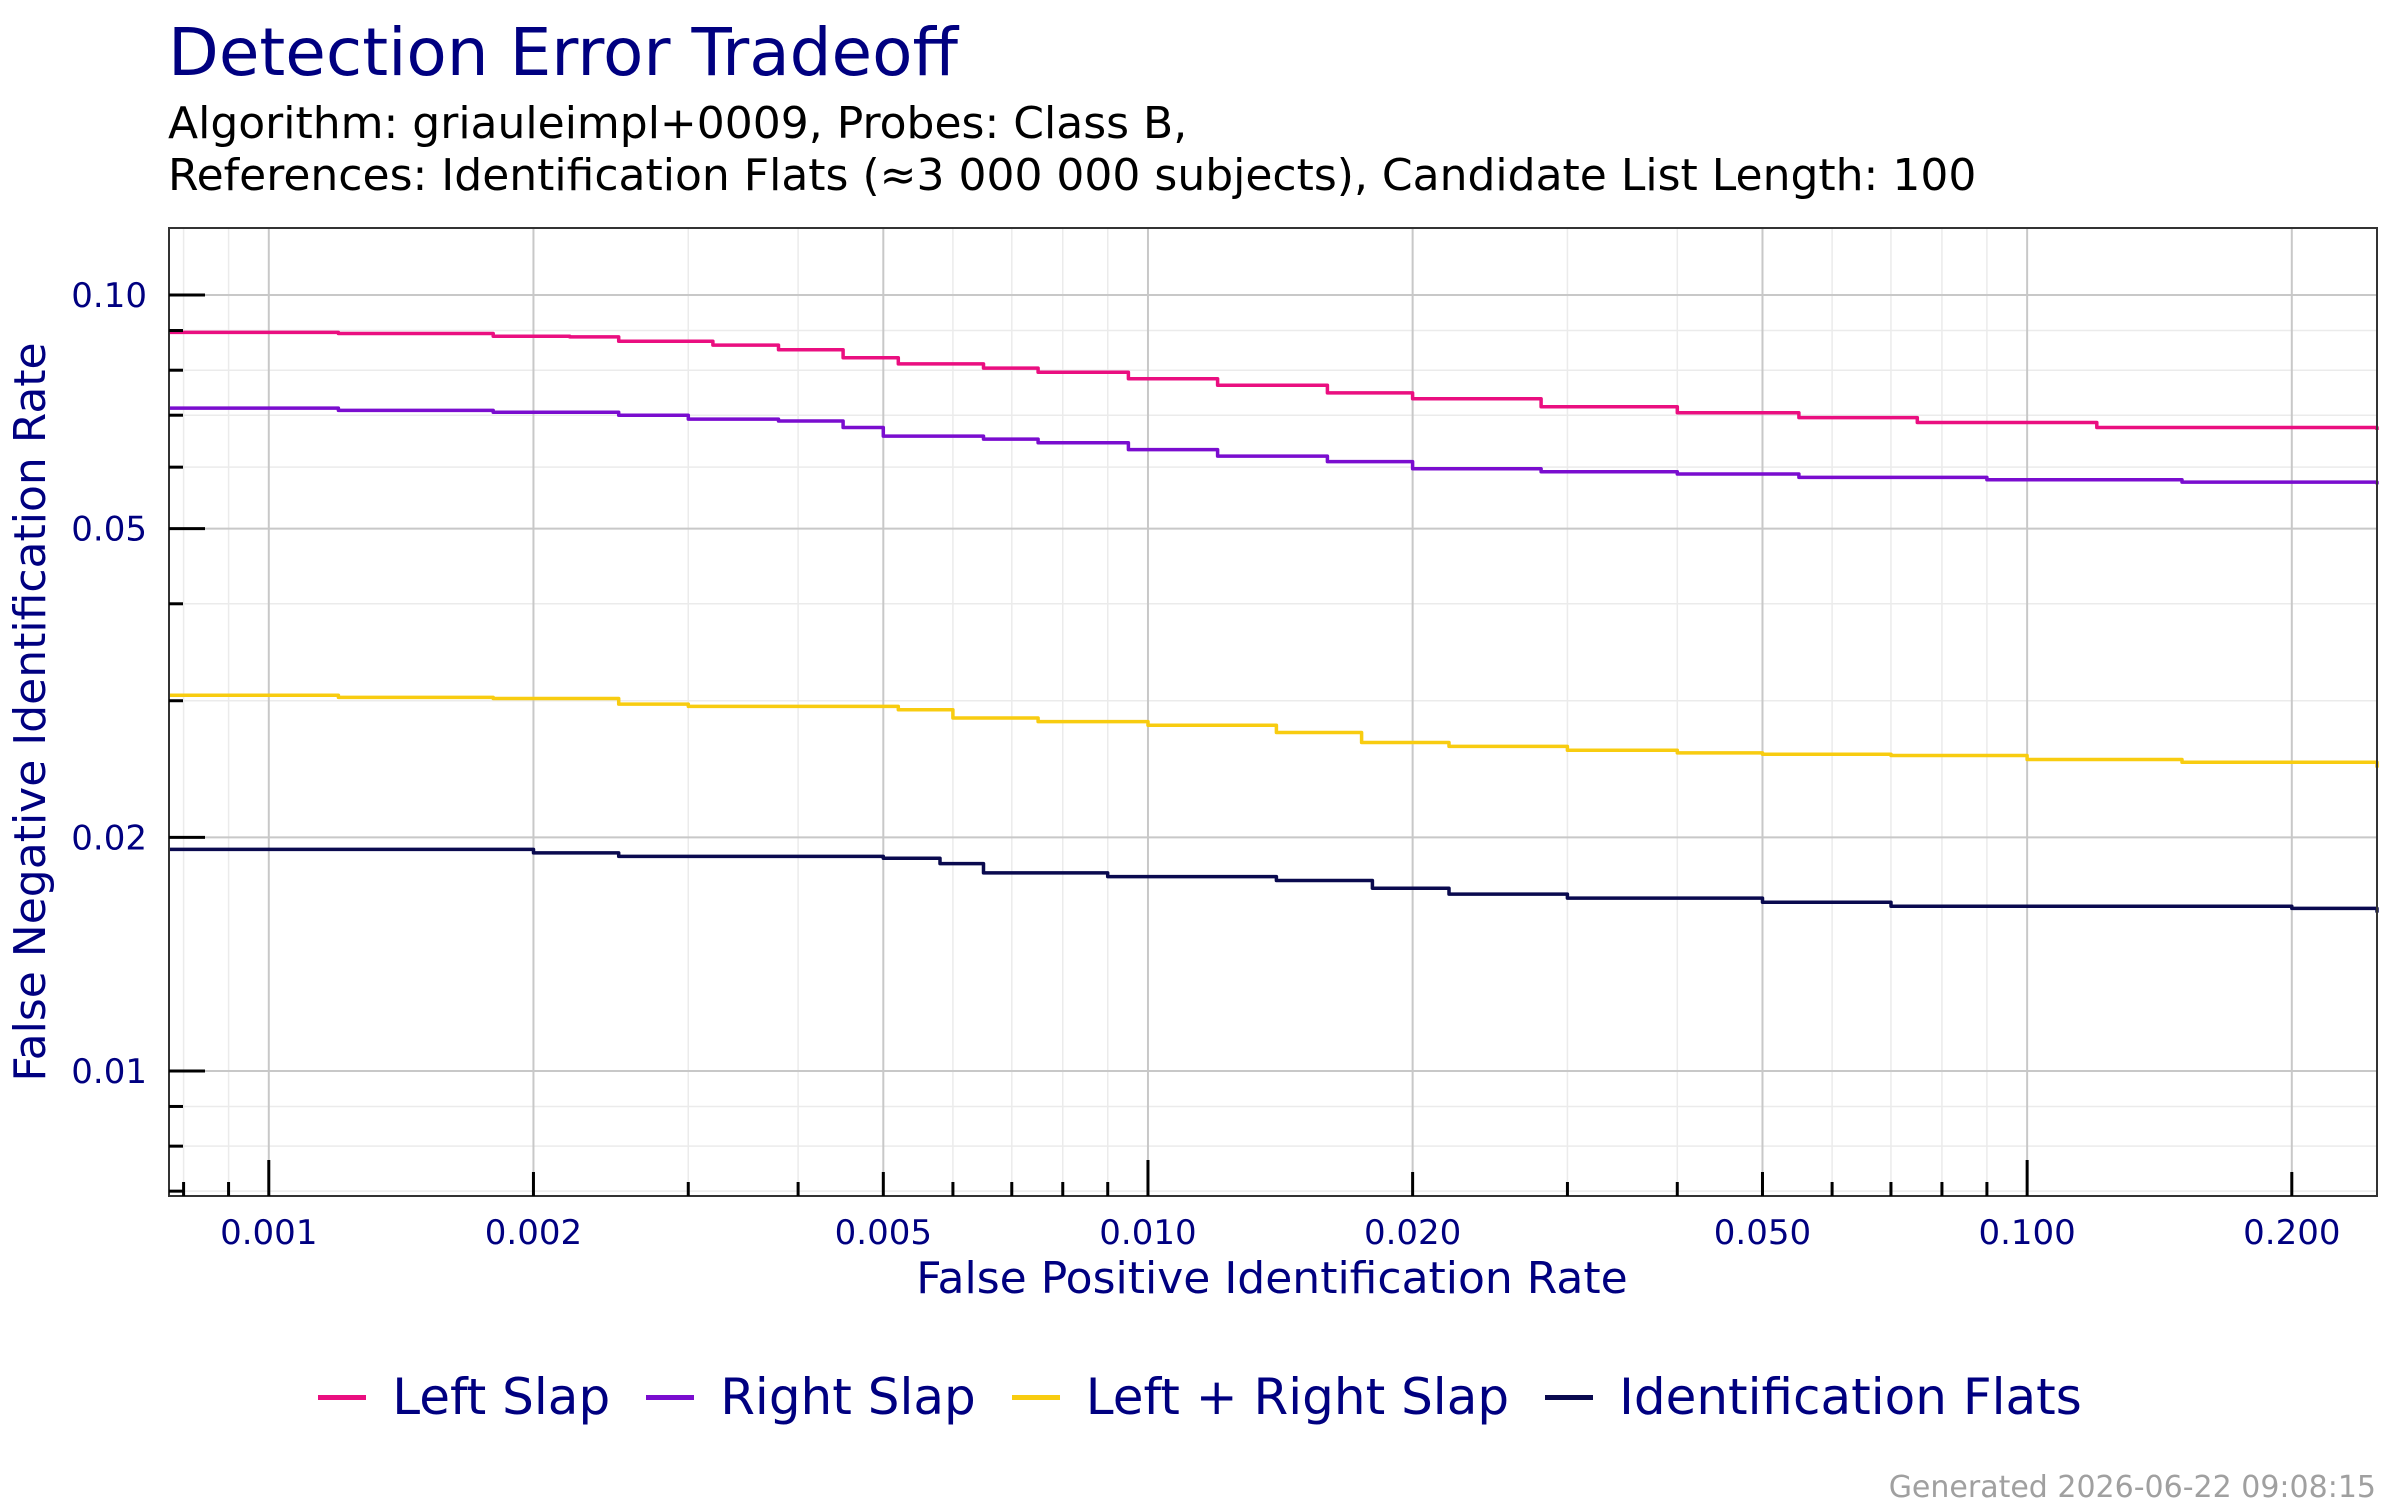 This screenshot has height=1500, width=2400. I want to click on x-tick-label: 0.010, so click(1147, 1233).